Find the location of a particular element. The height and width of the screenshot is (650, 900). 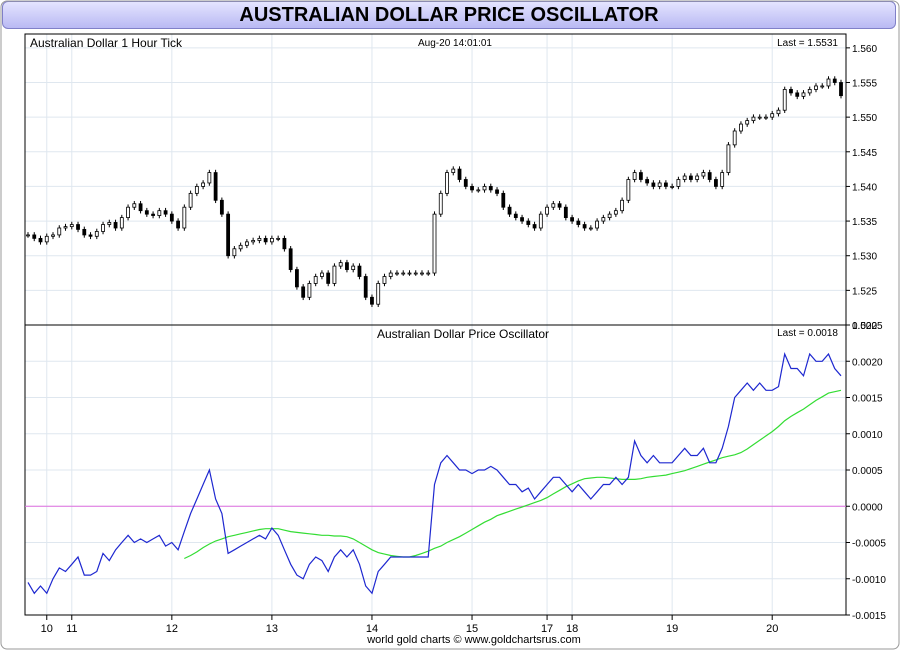

price-y-tick-label: 1.535 is located at coordinates (864, 222).